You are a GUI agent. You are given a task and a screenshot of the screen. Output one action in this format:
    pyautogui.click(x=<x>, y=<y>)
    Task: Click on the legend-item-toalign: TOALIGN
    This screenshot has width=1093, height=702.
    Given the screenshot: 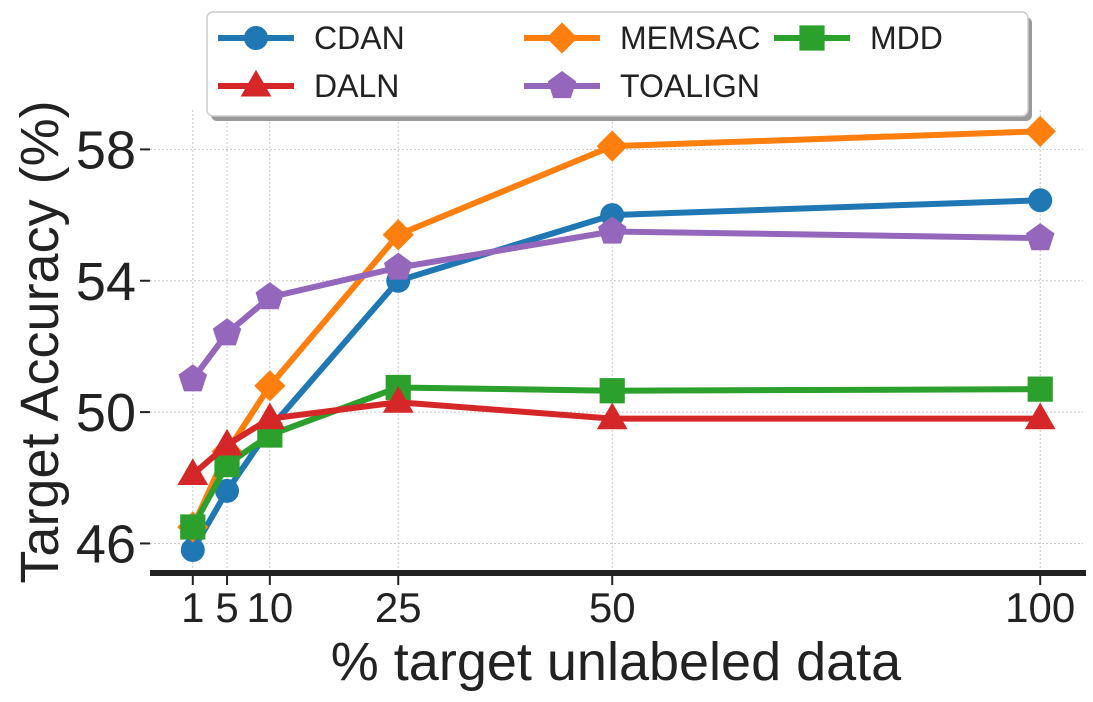 What is the action you would take?
    pyautogui.click(x=642, y=86)
    